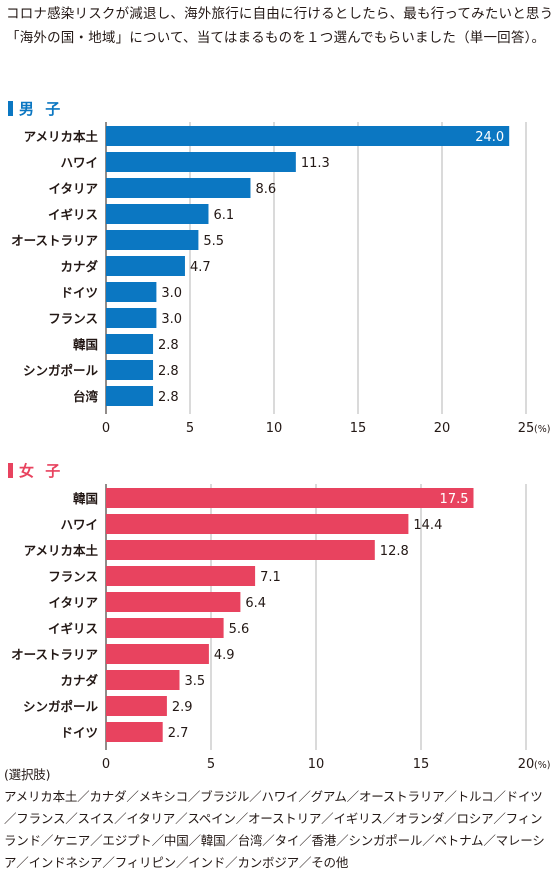 The height and width of the screenshot is (886, 555). What do you see at coordinates (178, 733) in the screenshot?
I see `value-label: 2.7` at bounding box center [178, 733].